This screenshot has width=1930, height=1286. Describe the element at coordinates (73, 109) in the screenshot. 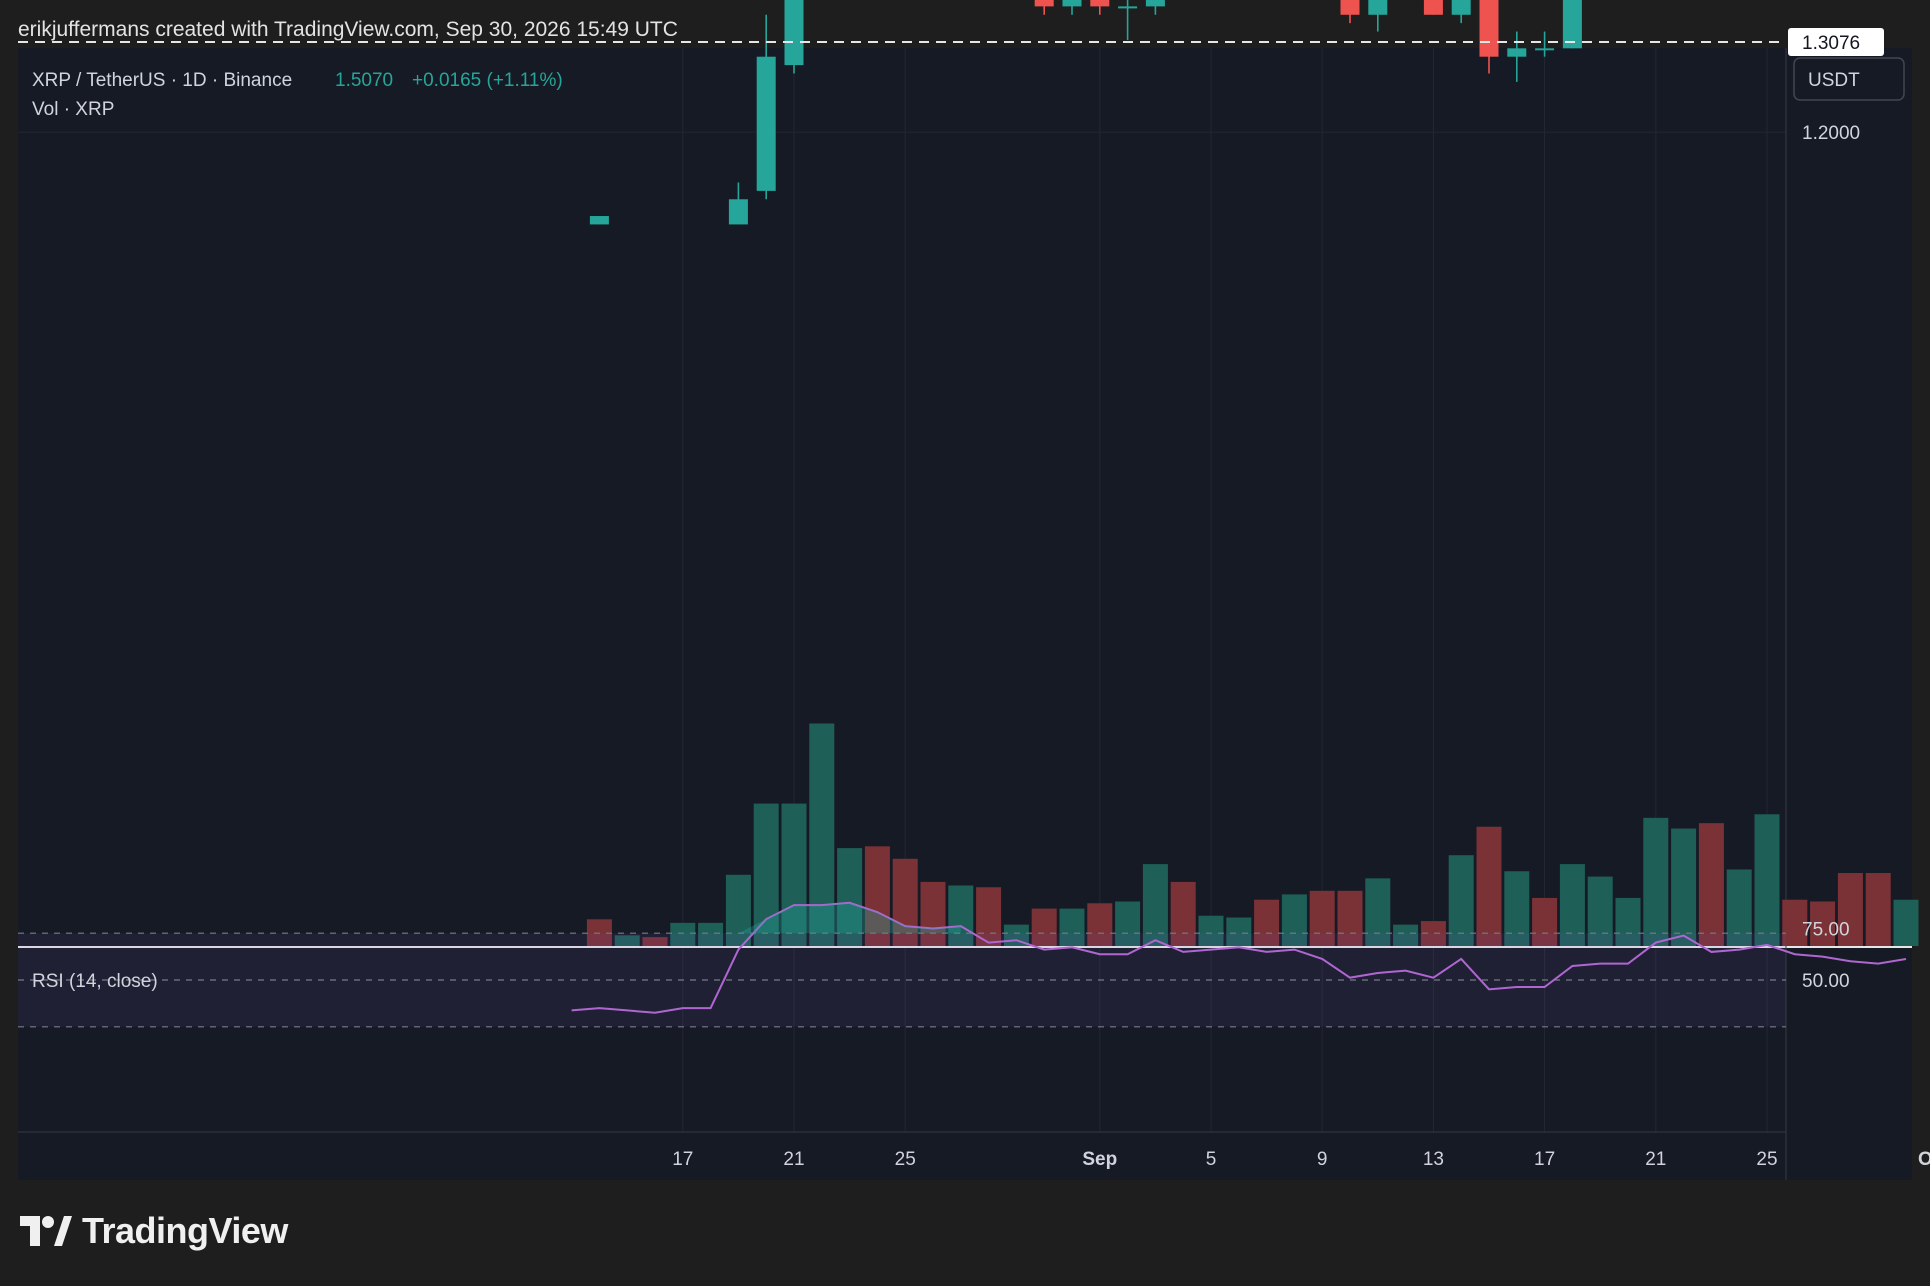

I see `legend-volume: Vol · XRP` at that location.